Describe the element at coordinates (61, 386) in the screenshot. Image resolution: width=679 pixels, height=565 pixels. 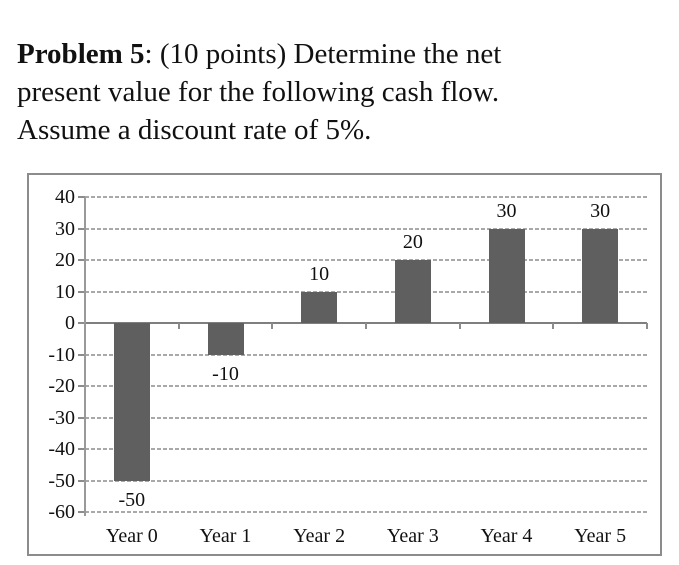
I see `y-axis-label--20: -20` at that location.